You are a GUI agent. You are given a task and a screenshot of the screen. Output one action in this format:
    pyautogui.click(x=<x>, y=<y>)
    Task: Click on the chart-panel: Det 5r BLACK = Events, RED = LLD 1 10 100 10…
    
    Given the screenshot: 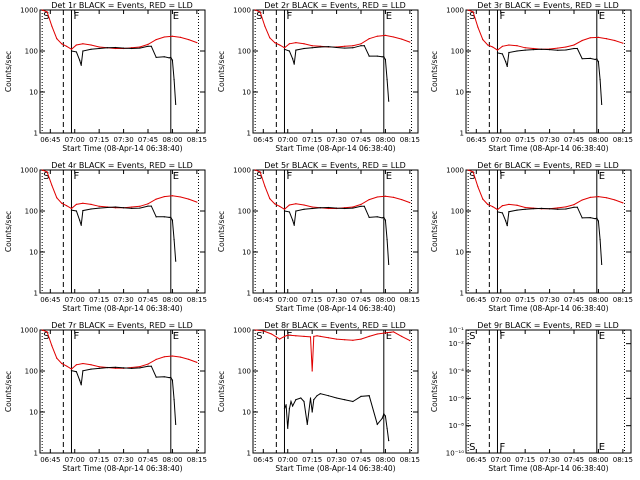 What is the action you would take?
    pyautogui.click(x=318, y=237)
    